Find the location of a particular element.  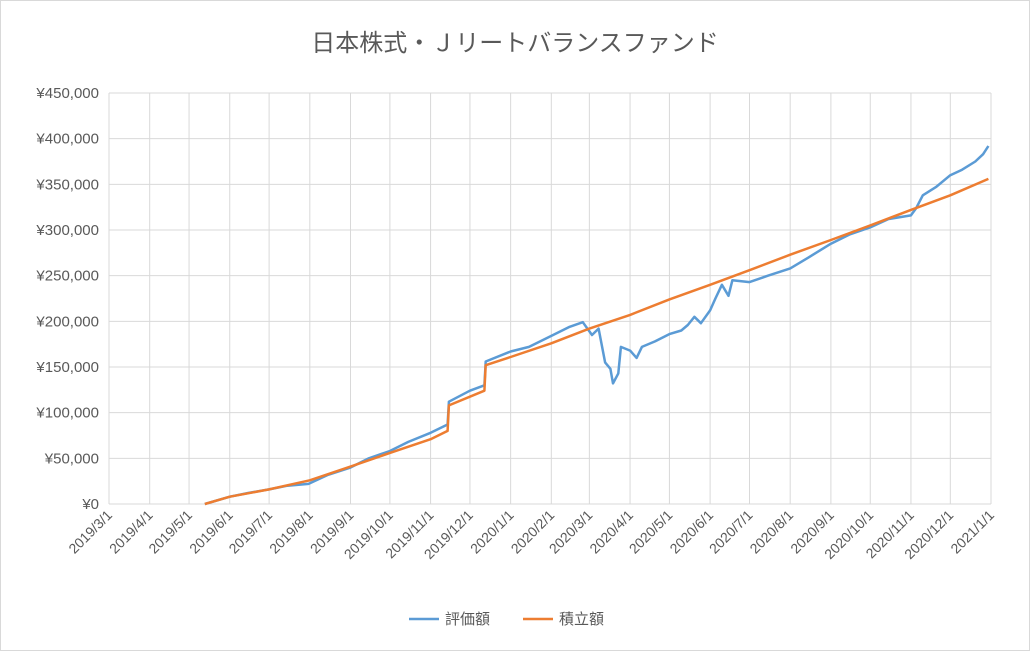

x-tick-label: 2019/5/1 is located at coordinates (170, 532).